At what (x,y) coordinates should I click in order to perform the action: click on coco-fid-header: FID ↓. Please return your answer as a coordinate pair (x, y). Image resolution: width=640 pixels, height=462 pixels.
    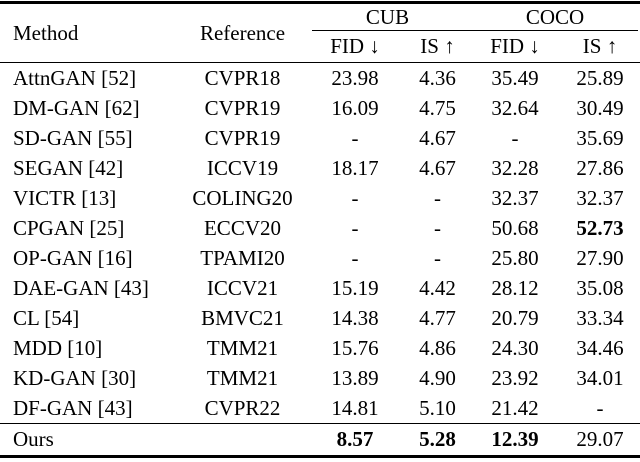
    Looking at the image, I should click on (515, 47).